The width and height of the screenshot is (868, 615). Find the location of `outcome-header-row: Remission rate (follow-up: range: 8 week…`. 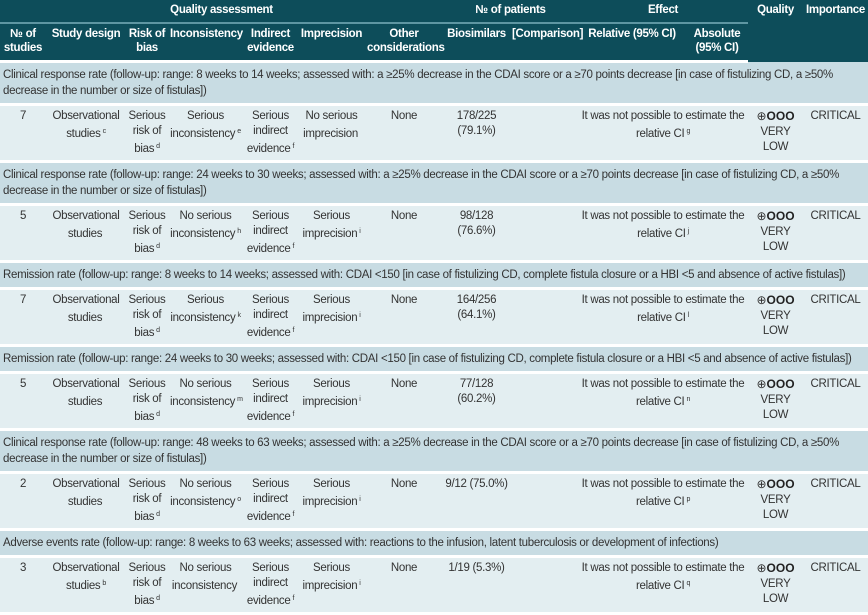

outcome-header-row: Remission rate (follow-up: range: 8 week… is located at coordinates (434, 275).